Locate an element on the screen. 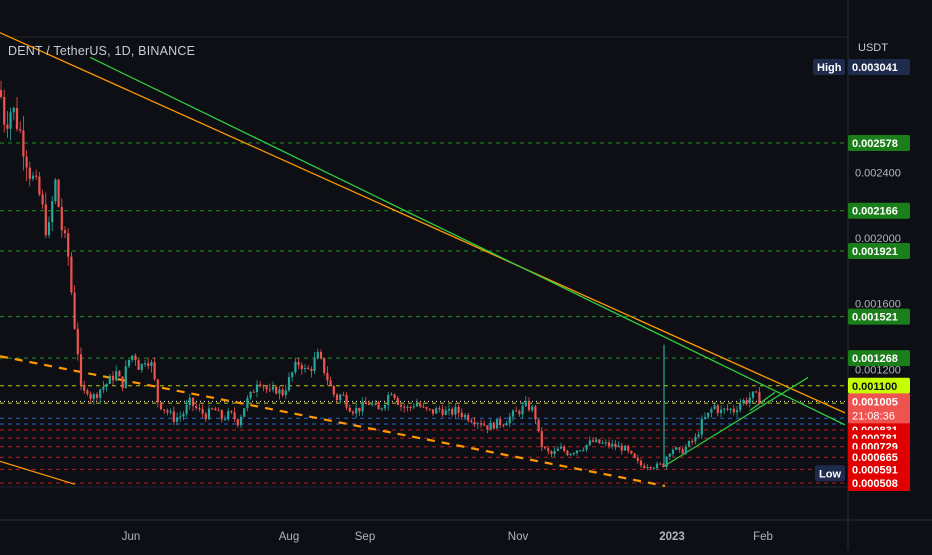 The image size is (932, 555). level-tag-3: 0.001521 is located at coordinates (875, 318).